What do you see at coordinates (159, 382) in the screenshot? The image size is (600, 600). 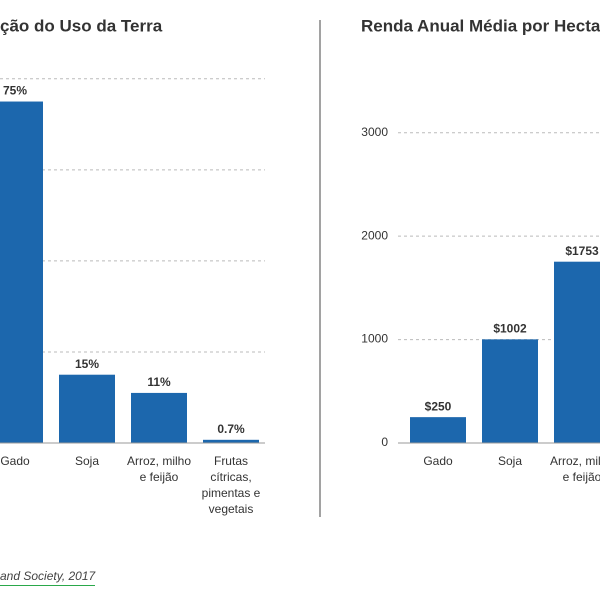 I see `value-label: 11%` at bounding box center [159, 382].